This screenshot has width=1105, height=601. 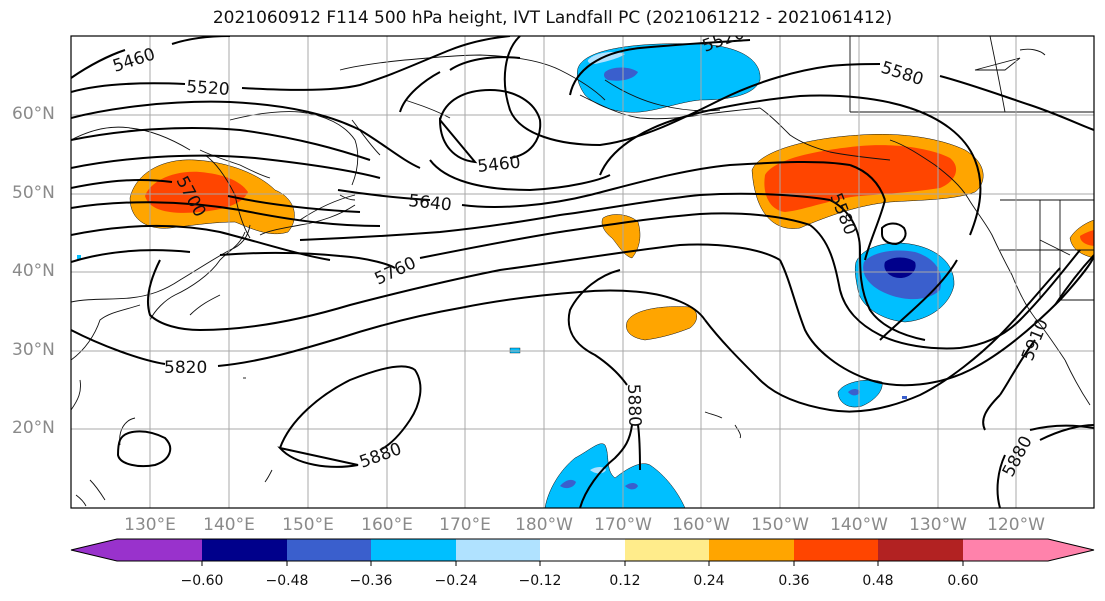 I want to click on colorbar-tick-label: 0.60, so click(x=963, y=581).